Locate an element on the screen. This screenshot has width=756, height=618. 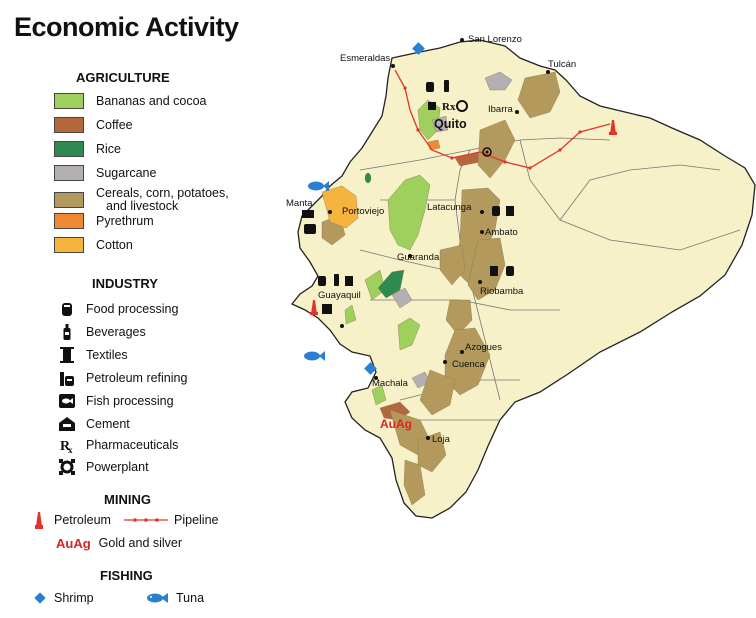
legend-label: Pharmaceuticals is located at coordinates (132, 445).